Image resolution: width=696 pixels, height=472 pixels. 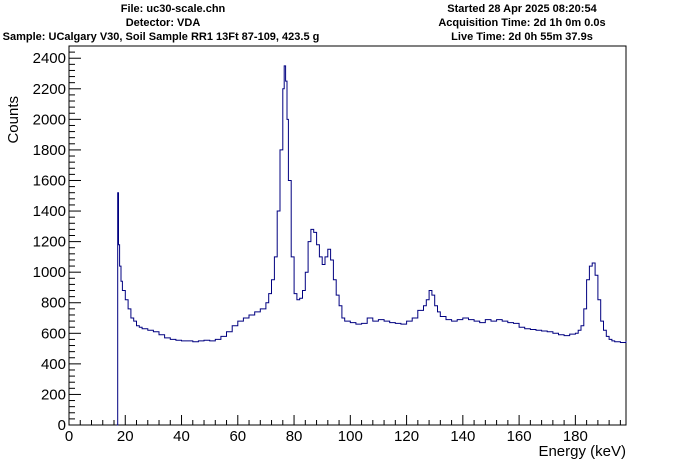 I want to click on x-tick-label: 180, so click(x=575, y=436).